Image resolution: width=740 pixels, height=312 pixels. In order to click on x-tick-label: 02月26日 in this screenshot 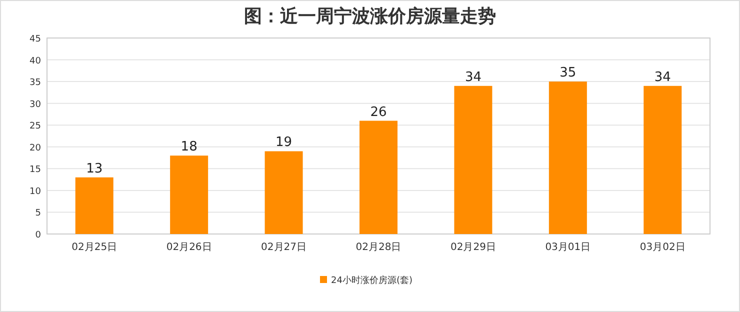, I will do `click(189, 247)`.